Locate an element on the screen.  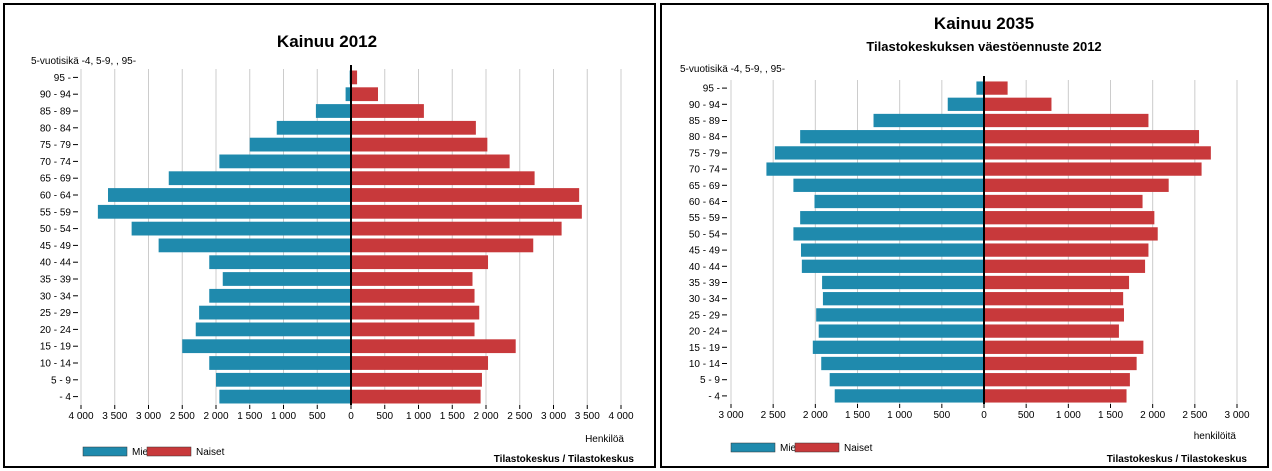
age-group-label: 15 - 19 is located at coordinates (56, 347).